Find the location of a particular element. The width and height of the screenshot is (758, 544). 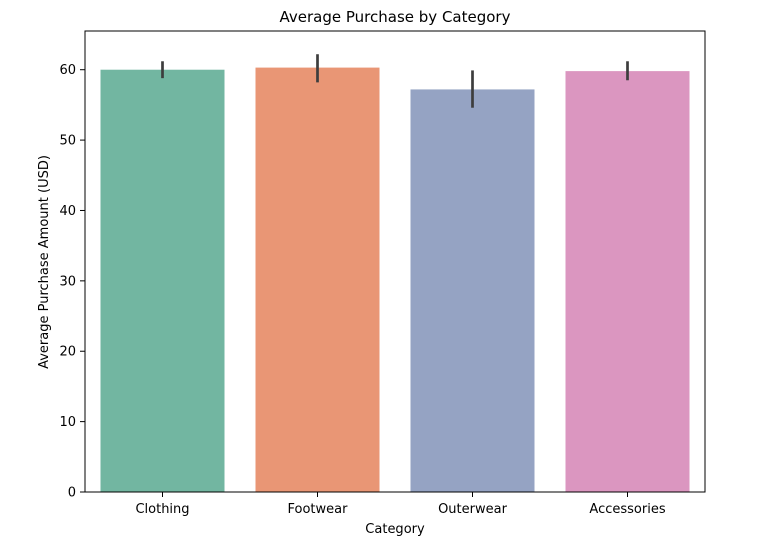

y-axis-label: Average Purchase Amount (USD) is located at coordinates (44, 262).